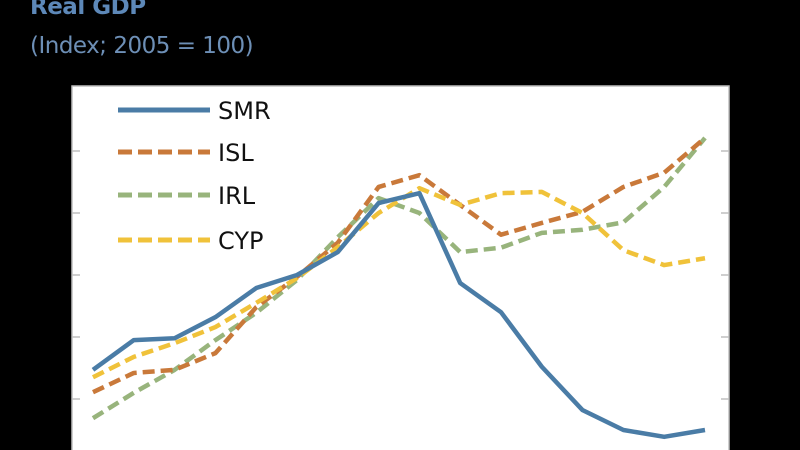  What do you see at coordinates (186, 153) in the screenshot?
I see `legend-item-isl: ISL` at bounding box center [186, 153].